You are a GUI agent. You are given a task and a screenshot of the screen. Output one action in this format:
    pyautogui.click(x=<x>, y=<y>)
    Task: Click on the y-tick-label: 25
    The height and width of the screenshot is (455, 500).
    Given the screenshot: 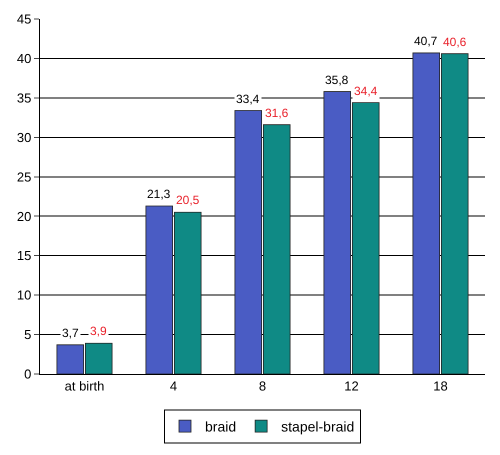 What is the action you would take?
    pyautogui.click(x=24, y=176)
    